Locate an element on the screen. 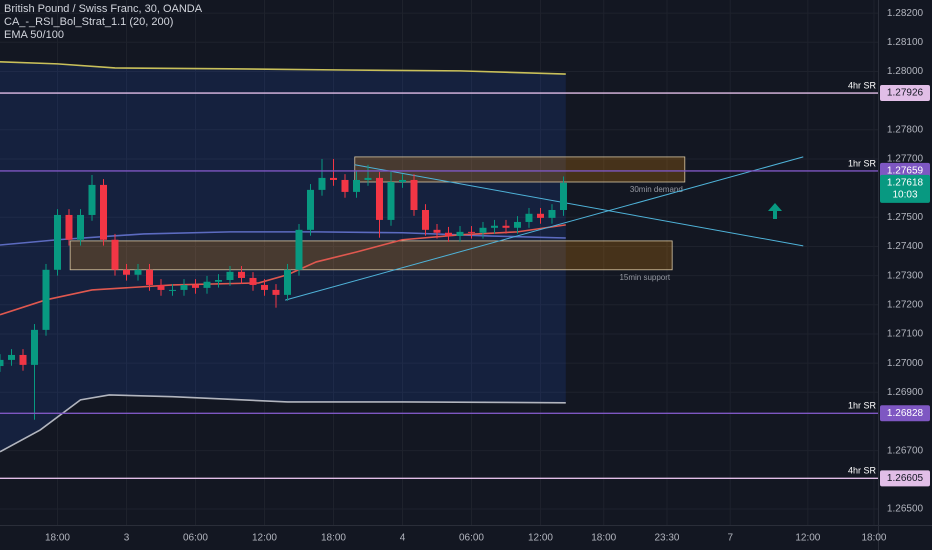 The image size is (932, 550). y-tick-label: 1.27800 is located at coordinates (905, 129).